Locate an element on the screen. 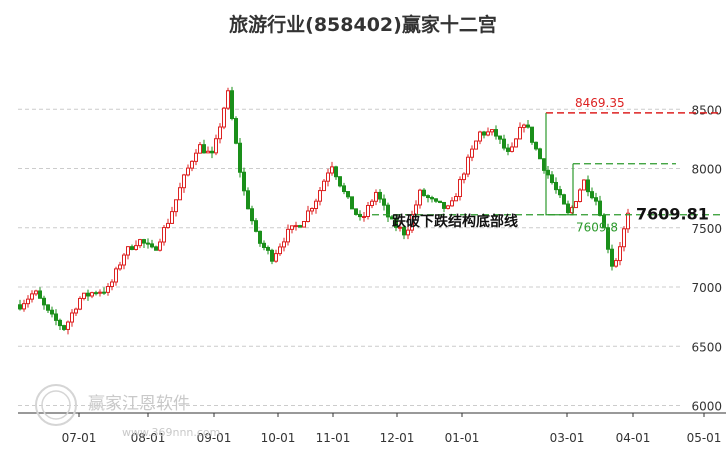  x-tick-label: 11-01 is located at coordinates (333, 438).